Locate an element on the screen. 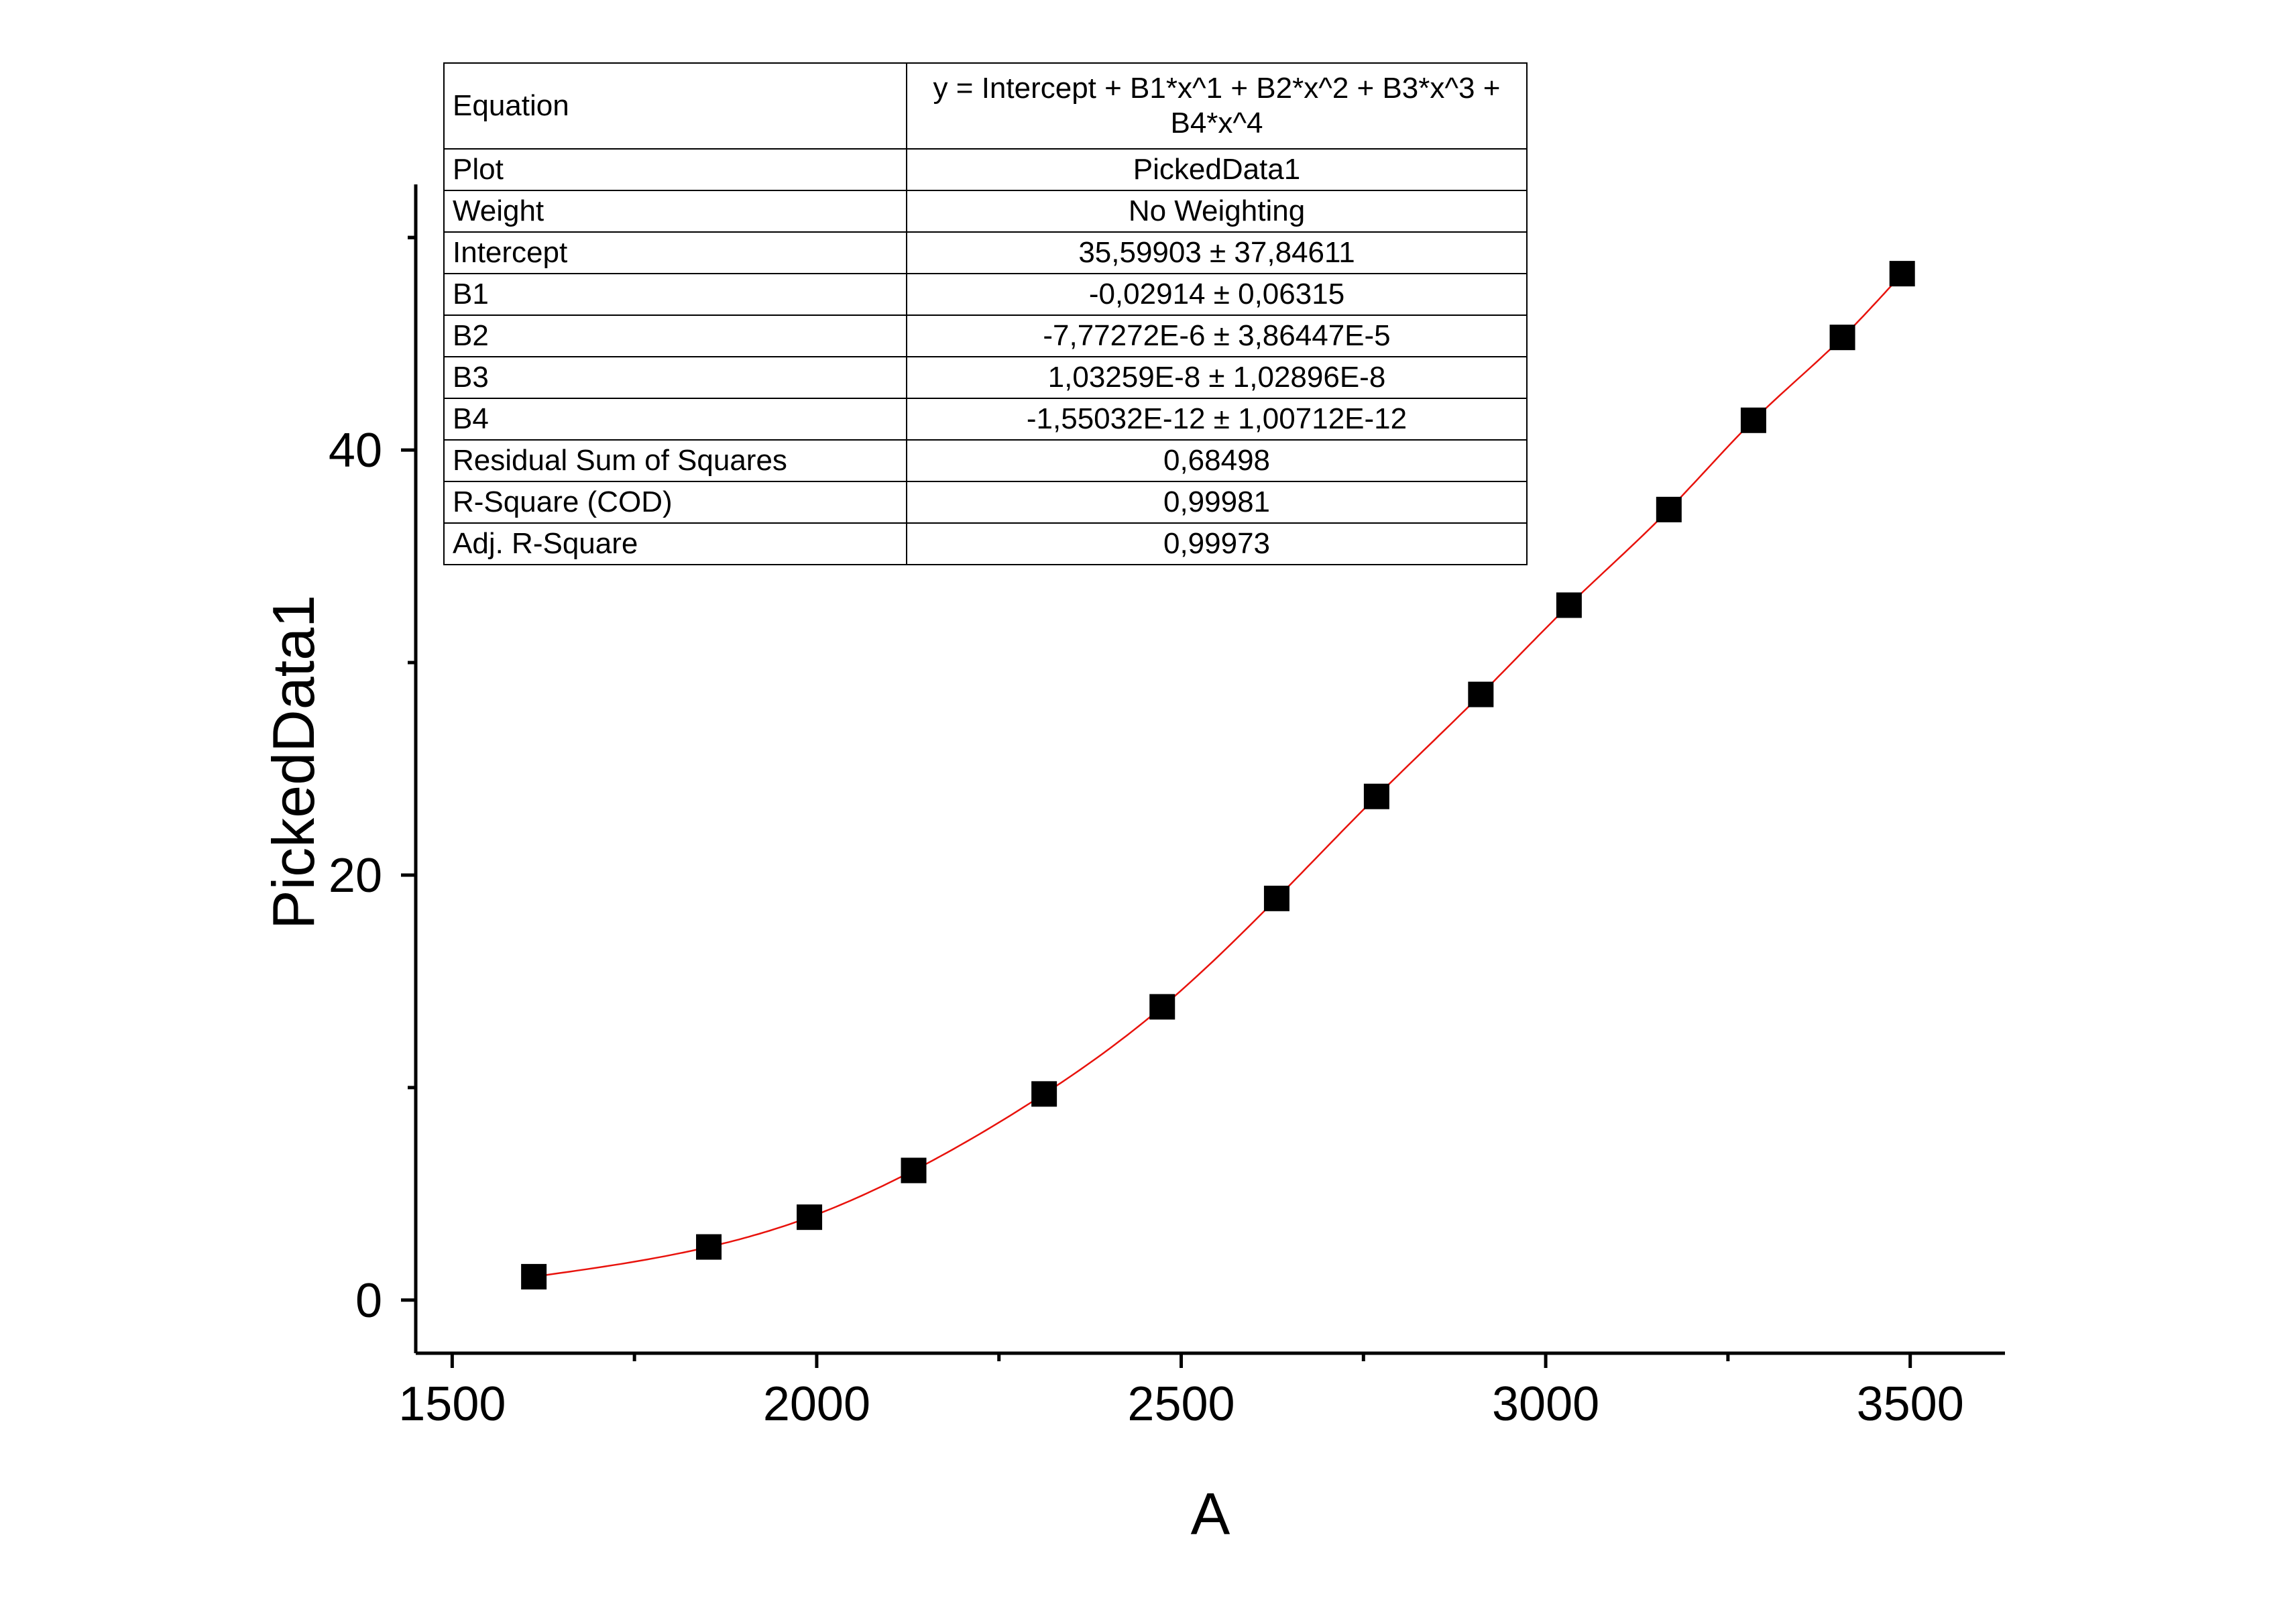  table-row: R-Square (COD) 0,99981 is located at coordinates (985, 502).